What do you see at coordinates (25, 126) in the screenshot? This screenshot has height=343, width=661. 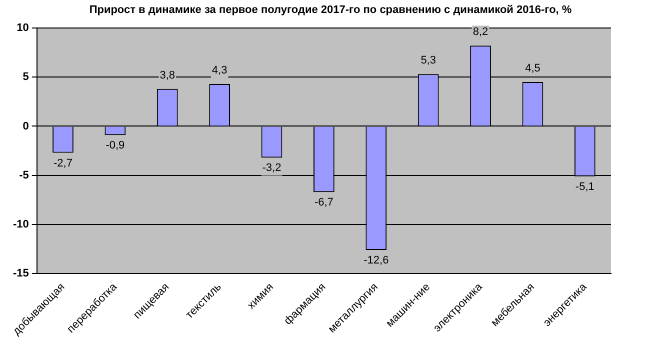 I see `y-tick-label: 0` at bounding box center [25, 126].